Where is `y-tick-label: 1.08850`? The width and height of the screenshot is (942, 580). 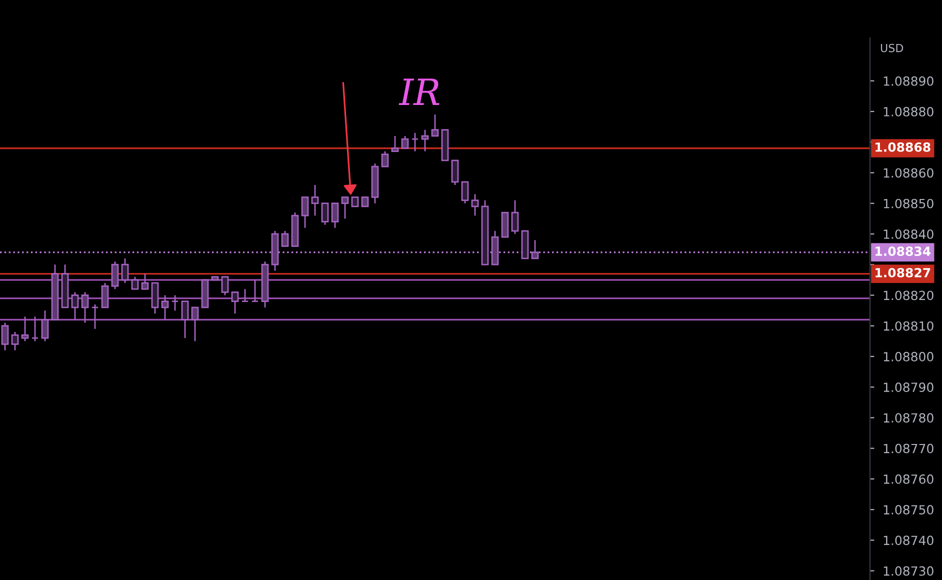 y-tick-label: 1.08850 is located at coordinates (909, 203).